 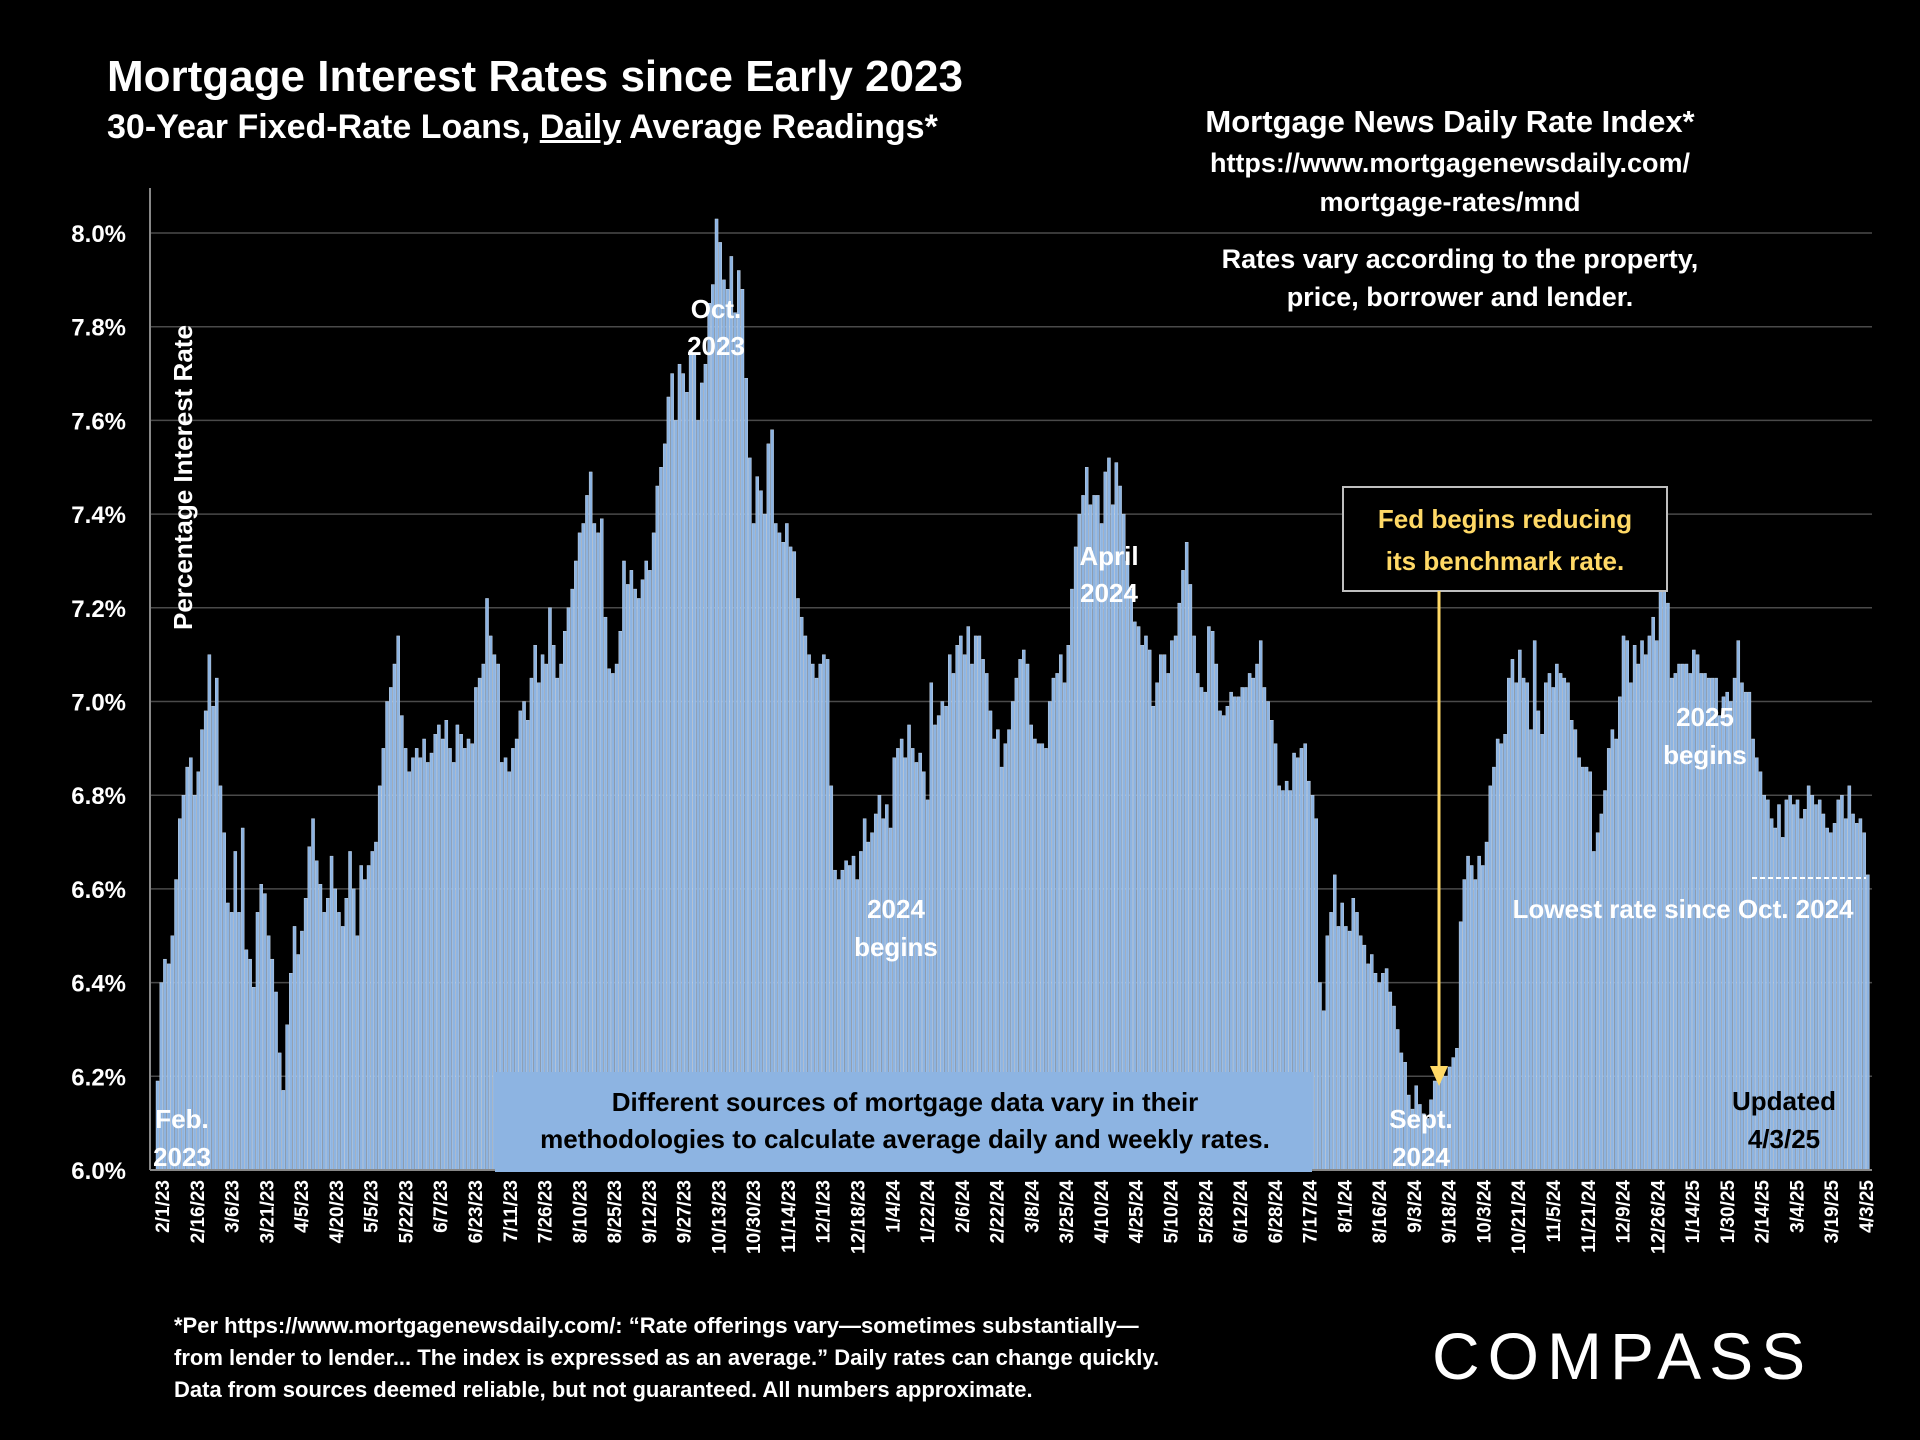 I want to click on chart-title: Mortgage Interest Rates since Early 2023, so click(x=535, y=76).